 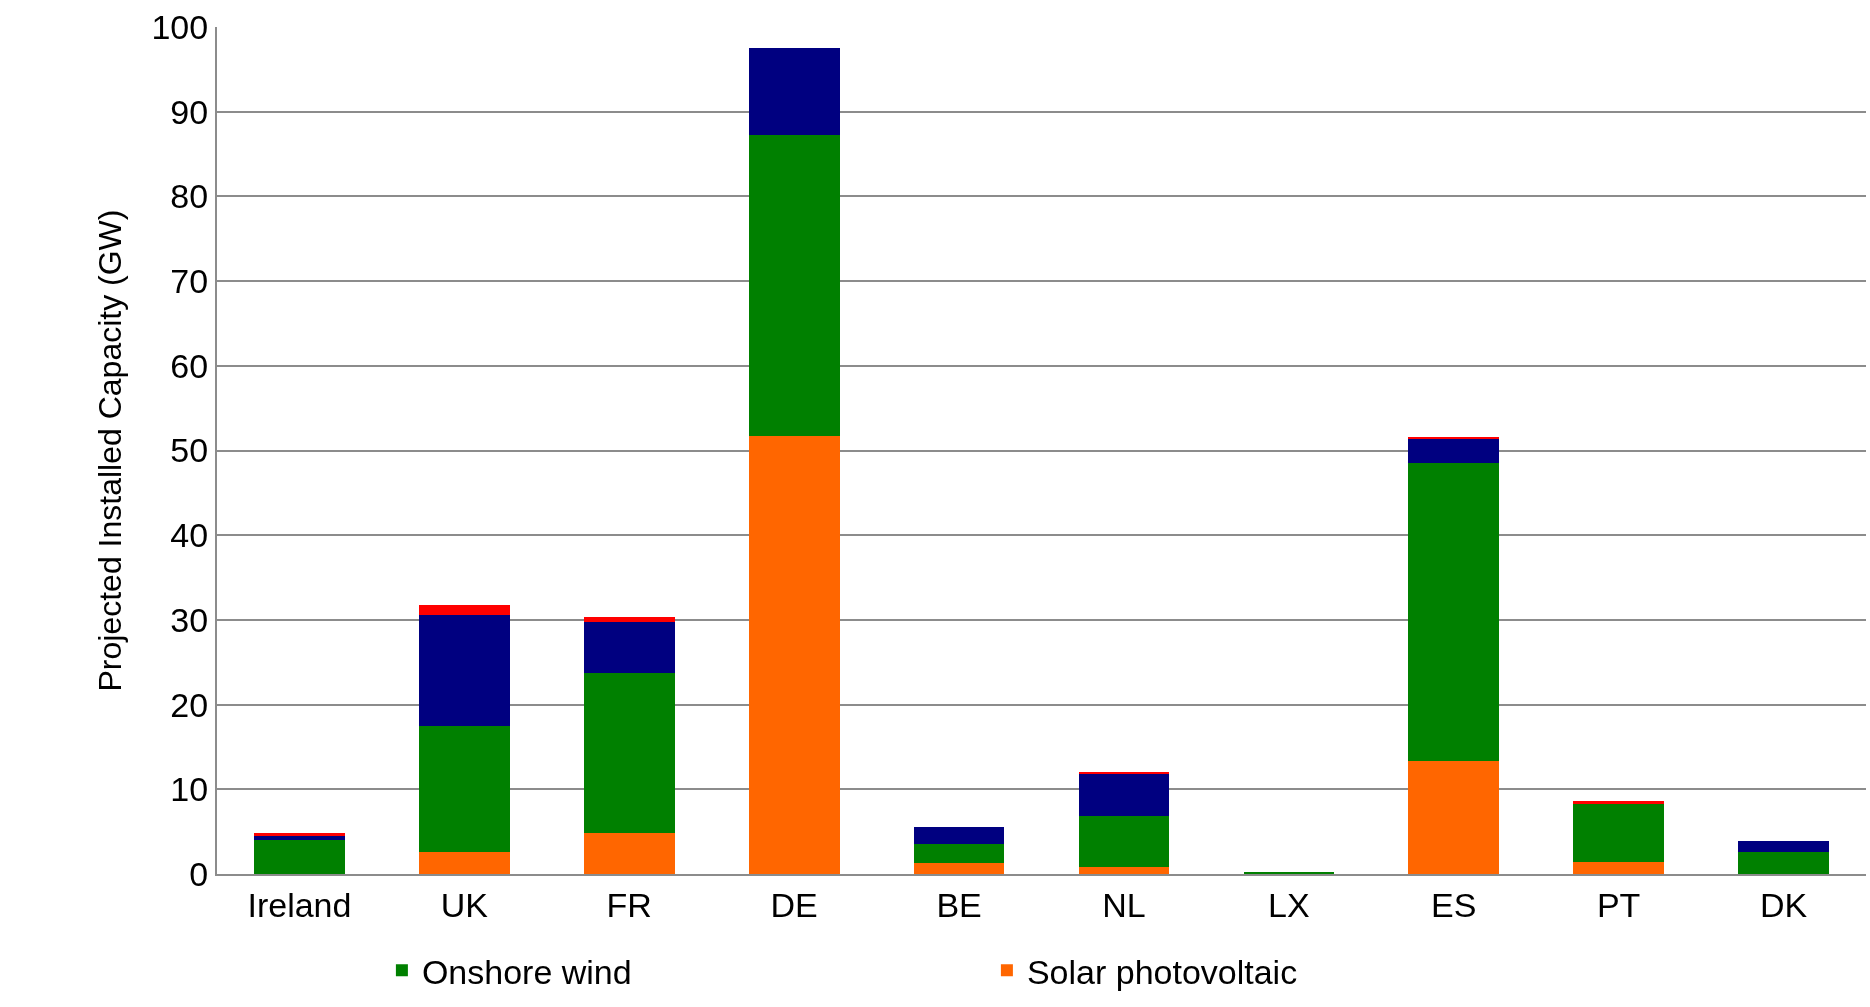 What do you see at coordinates (199, 873) in the screenshot?
I see `y-tick-label: 0` at bounding box center [199, 873].